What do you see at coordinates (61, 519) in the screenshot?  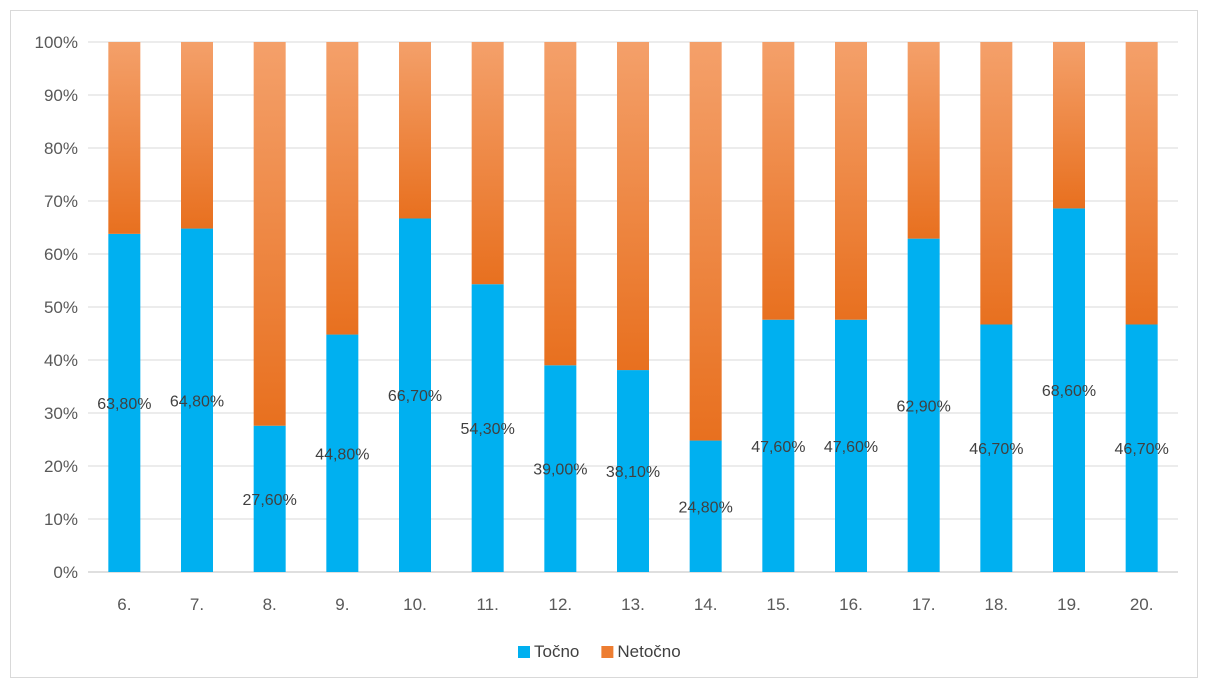 I see `y-tick-label: 10%` at bounding box center [61, 519].